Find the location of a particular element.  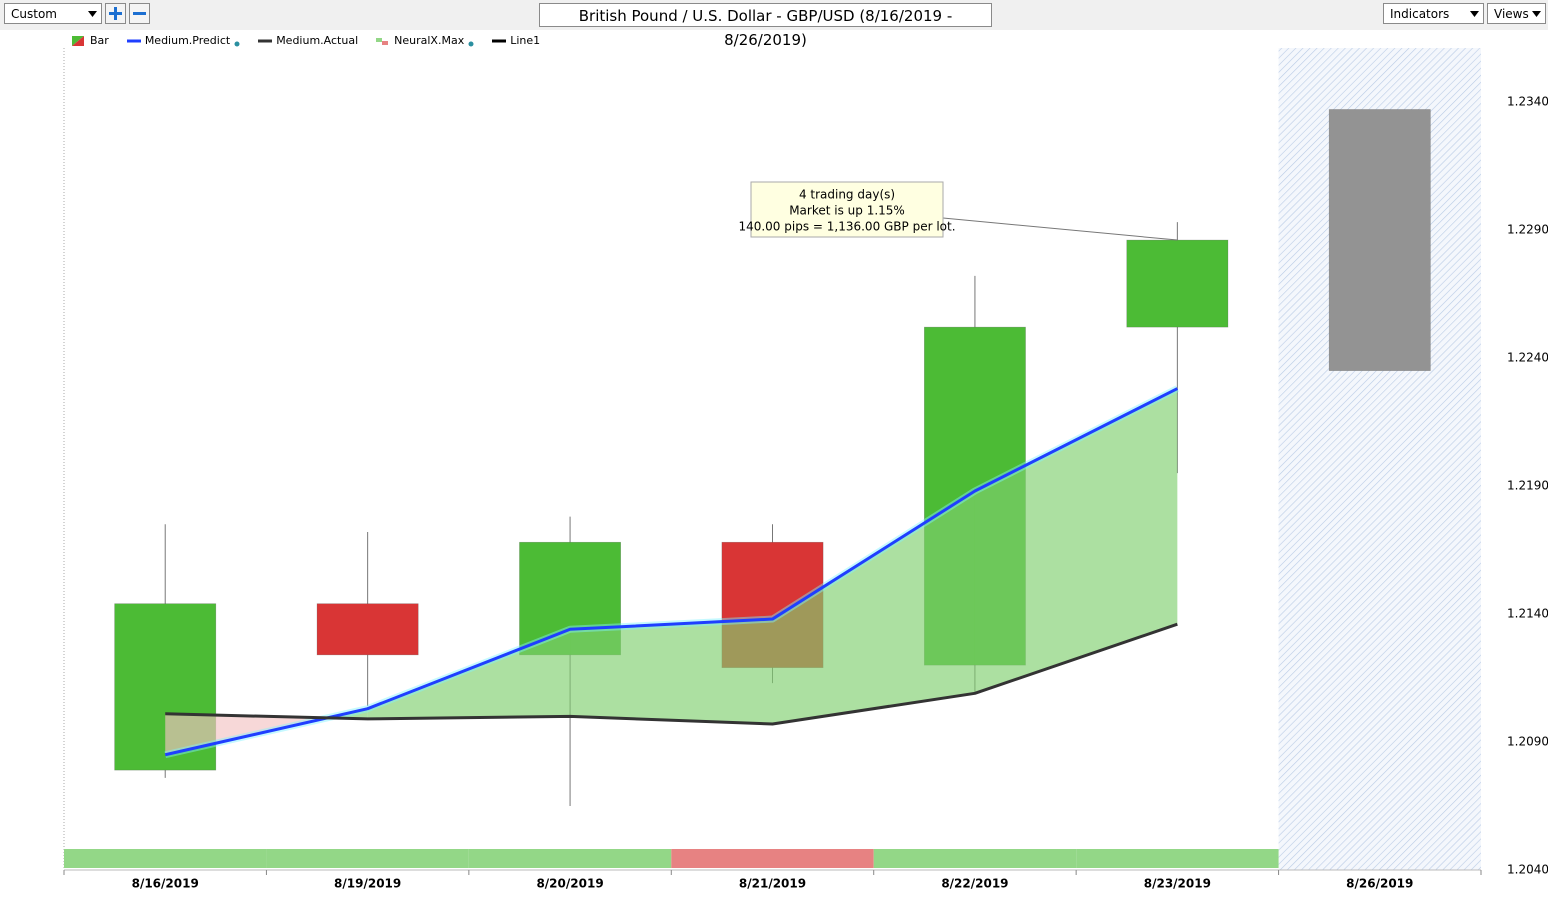

legend-item: Line1 is located at coordinates (516, 40).